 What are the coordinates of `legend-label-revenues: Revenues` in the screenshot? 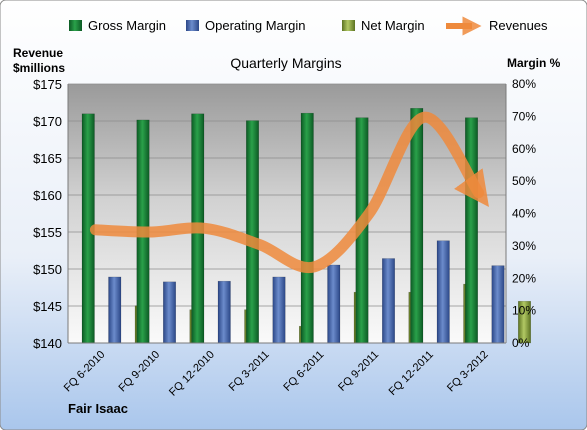 It's located at (518, 25).